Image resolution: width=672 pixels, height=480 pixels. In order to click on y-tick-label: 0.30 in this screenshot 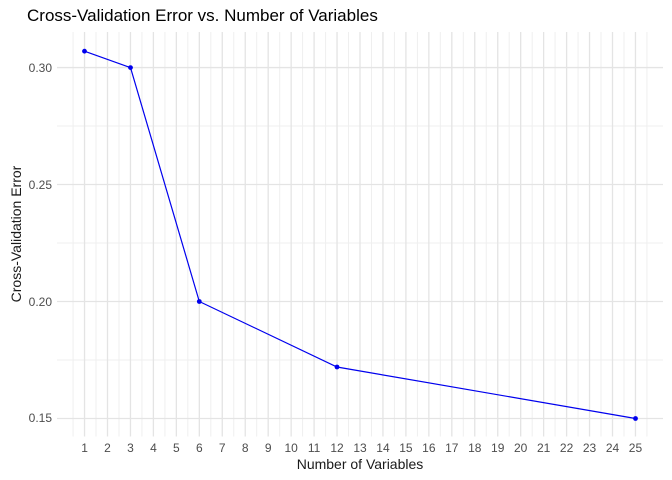, I will do `click(40, 67)`.